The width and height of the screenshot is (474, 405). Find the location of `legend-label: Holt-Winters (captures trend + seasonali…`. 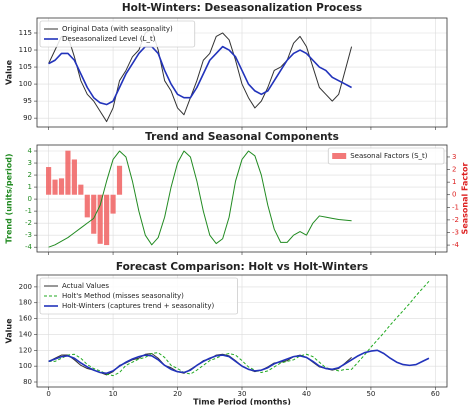

legend-label: Holt-Winters (captures trend + seasonali… is located at coordinates (138, 306).